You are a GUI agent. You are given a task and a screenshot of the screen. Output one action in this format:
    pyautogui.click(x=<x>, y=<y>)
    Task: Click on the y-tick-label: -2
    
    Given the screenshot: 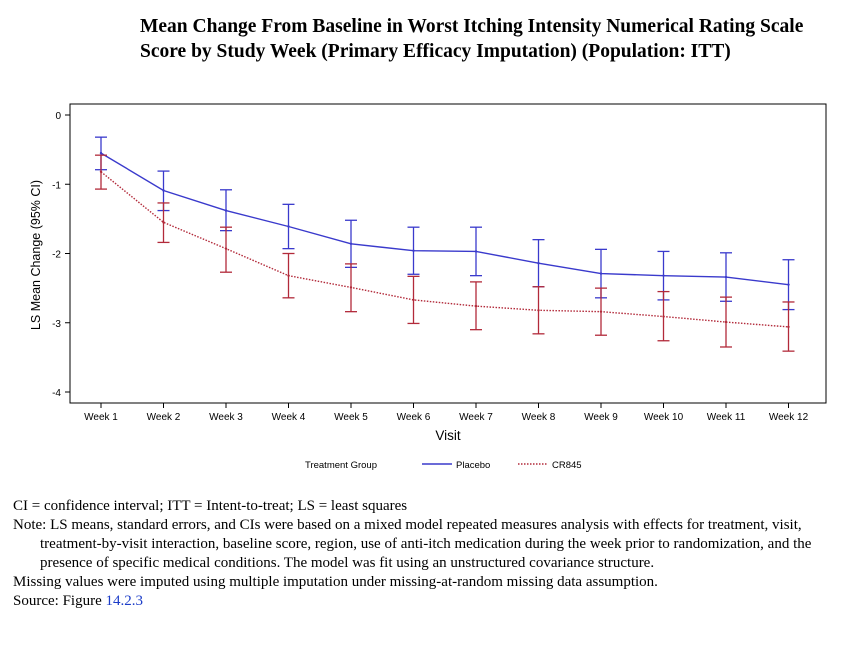 What is the action you would take?
    pyautogui.click(x=56, y=255)
    